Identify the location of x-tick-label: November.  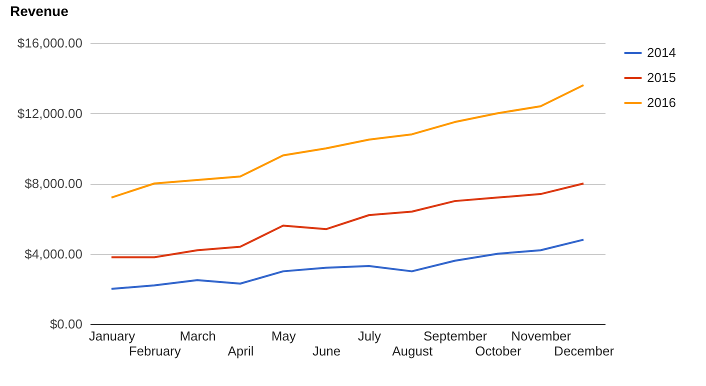
(541, 336).